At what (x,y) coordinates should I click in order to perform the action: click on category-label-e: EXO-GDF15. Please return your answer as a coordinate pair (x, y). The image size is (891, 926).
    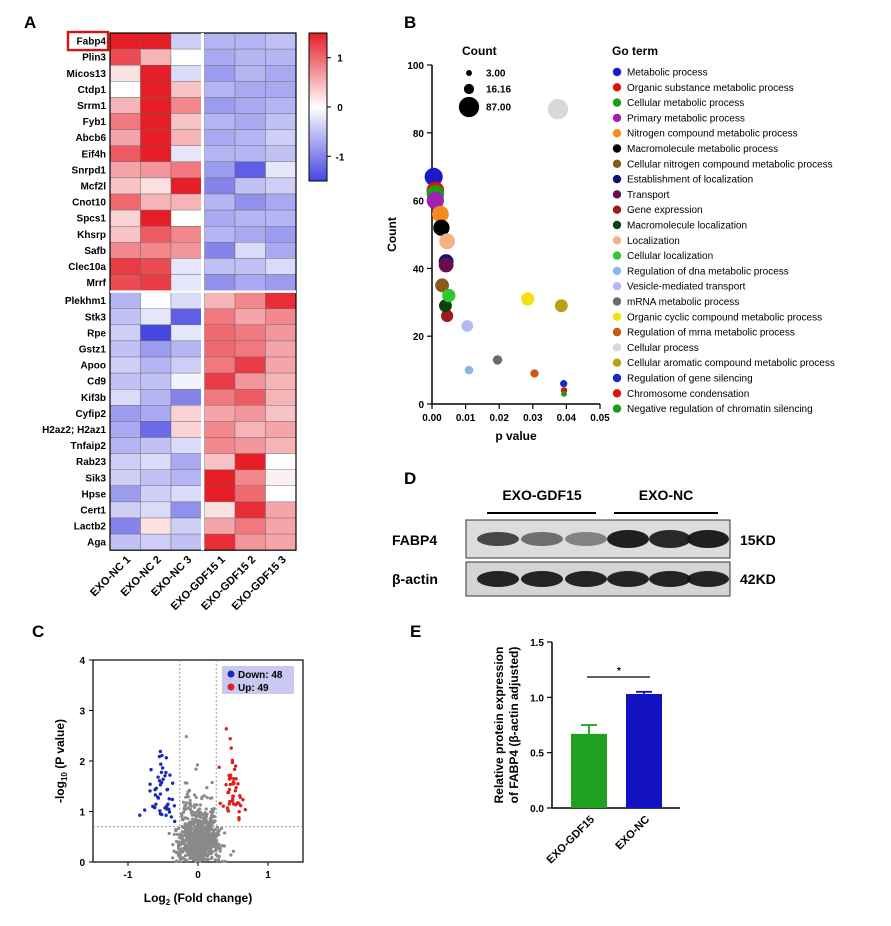
    Looking at the image, I should click on (571, 840).